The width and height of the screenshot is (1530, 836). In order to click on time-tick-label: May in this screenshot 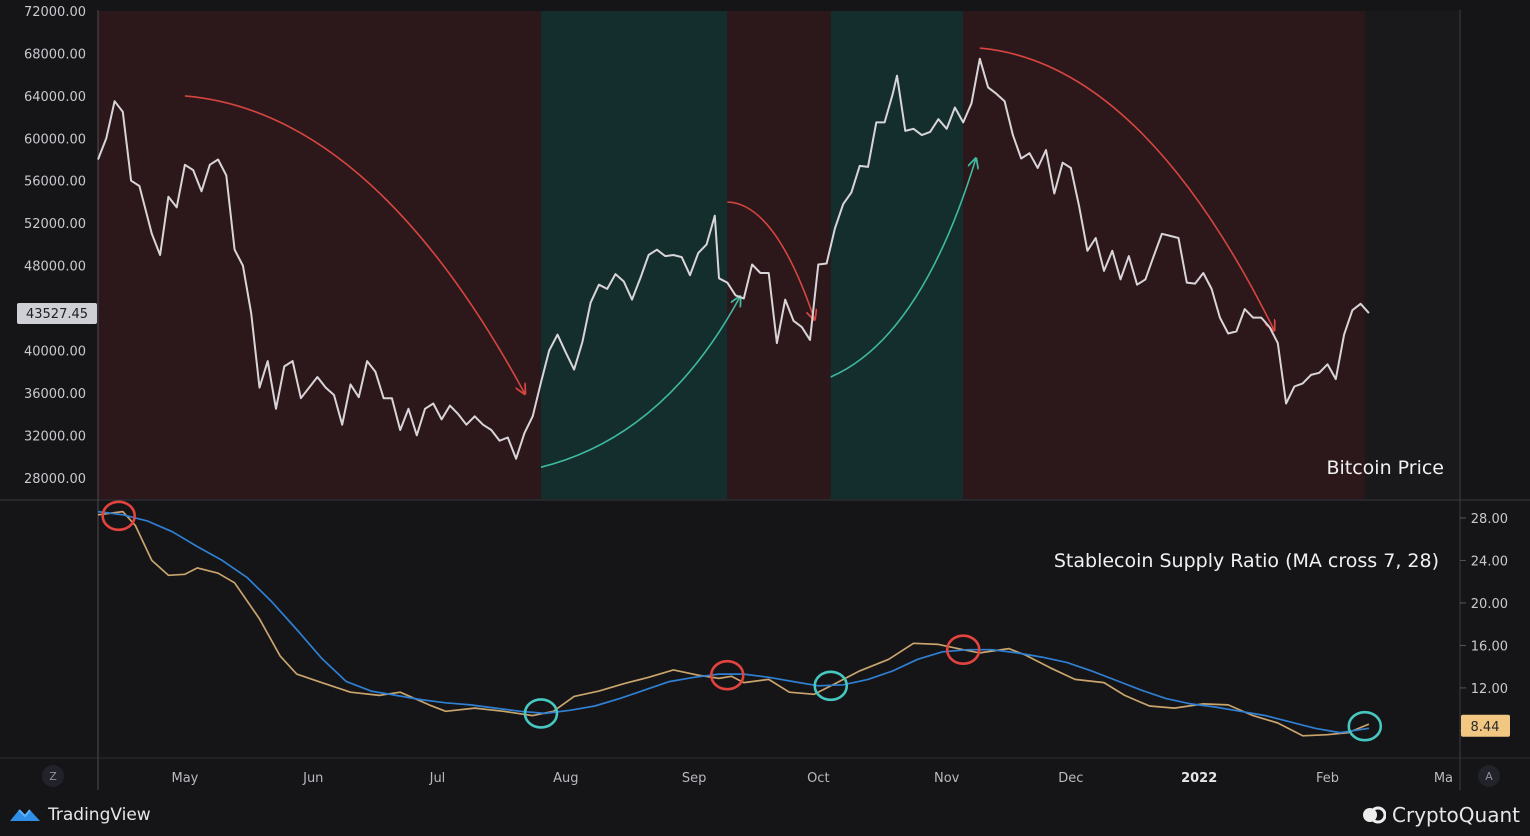, I will do `click(184, 778)`.